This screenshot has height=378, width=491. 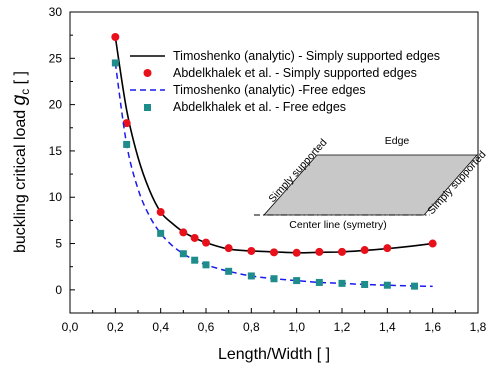 I want to click on y-tick-label: 25, so click(x=56, y=58).